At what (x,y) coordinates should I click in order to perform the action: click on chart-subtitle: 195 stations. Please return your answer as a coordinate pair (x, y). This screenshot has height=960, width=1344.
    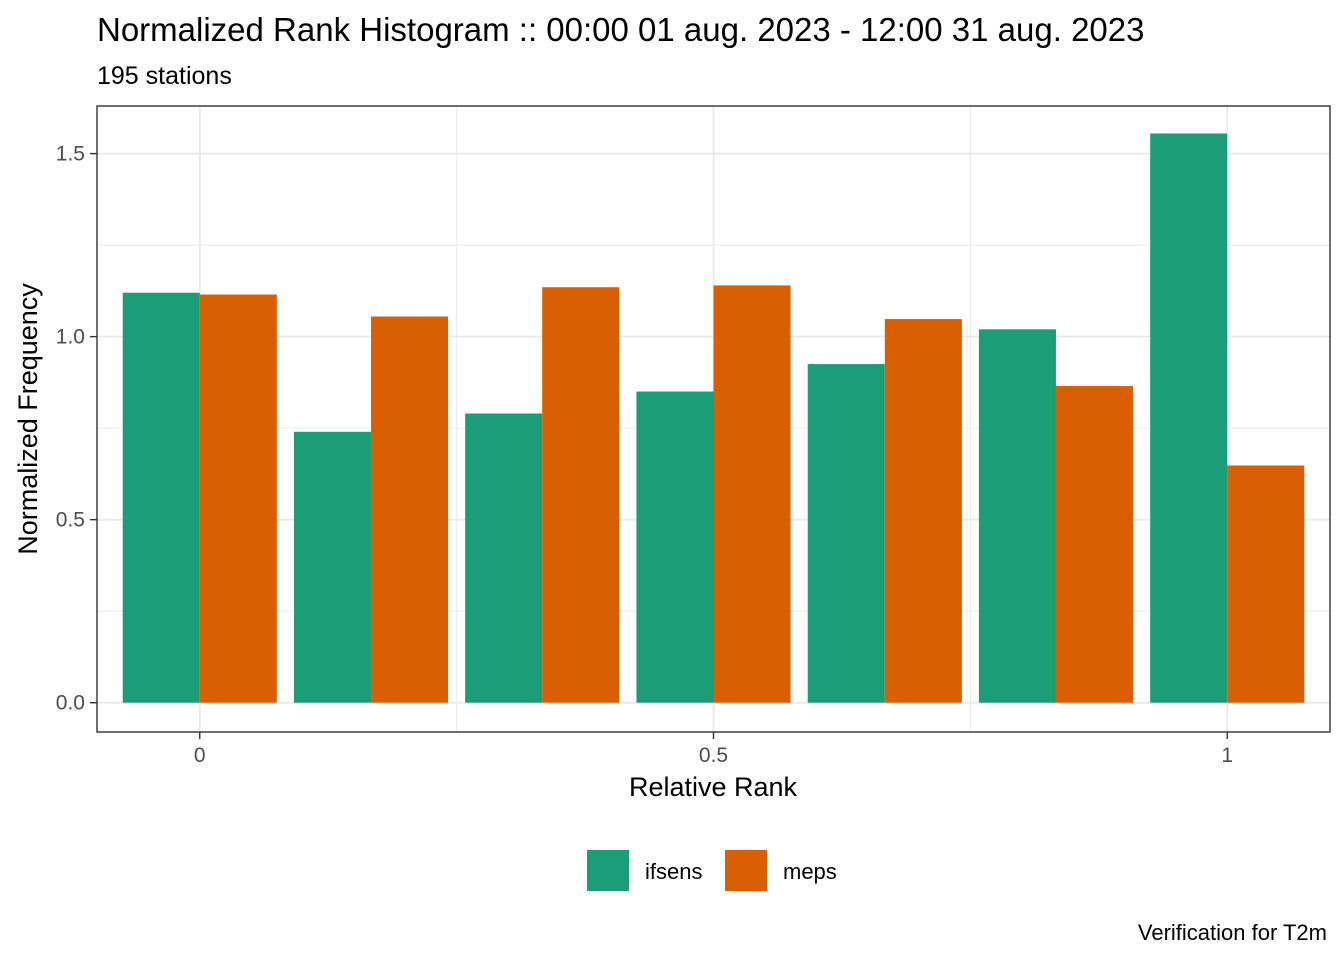
    Looking at the image, I should click on (164, 76).